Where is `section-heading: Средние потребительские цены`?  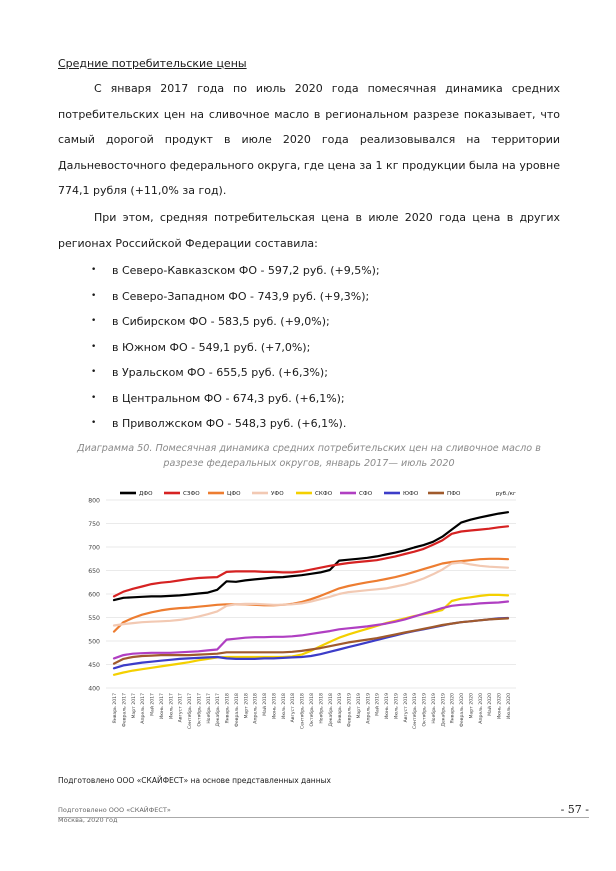
section-heading: Средние потребительские цены is located at coordinates (152, 63).